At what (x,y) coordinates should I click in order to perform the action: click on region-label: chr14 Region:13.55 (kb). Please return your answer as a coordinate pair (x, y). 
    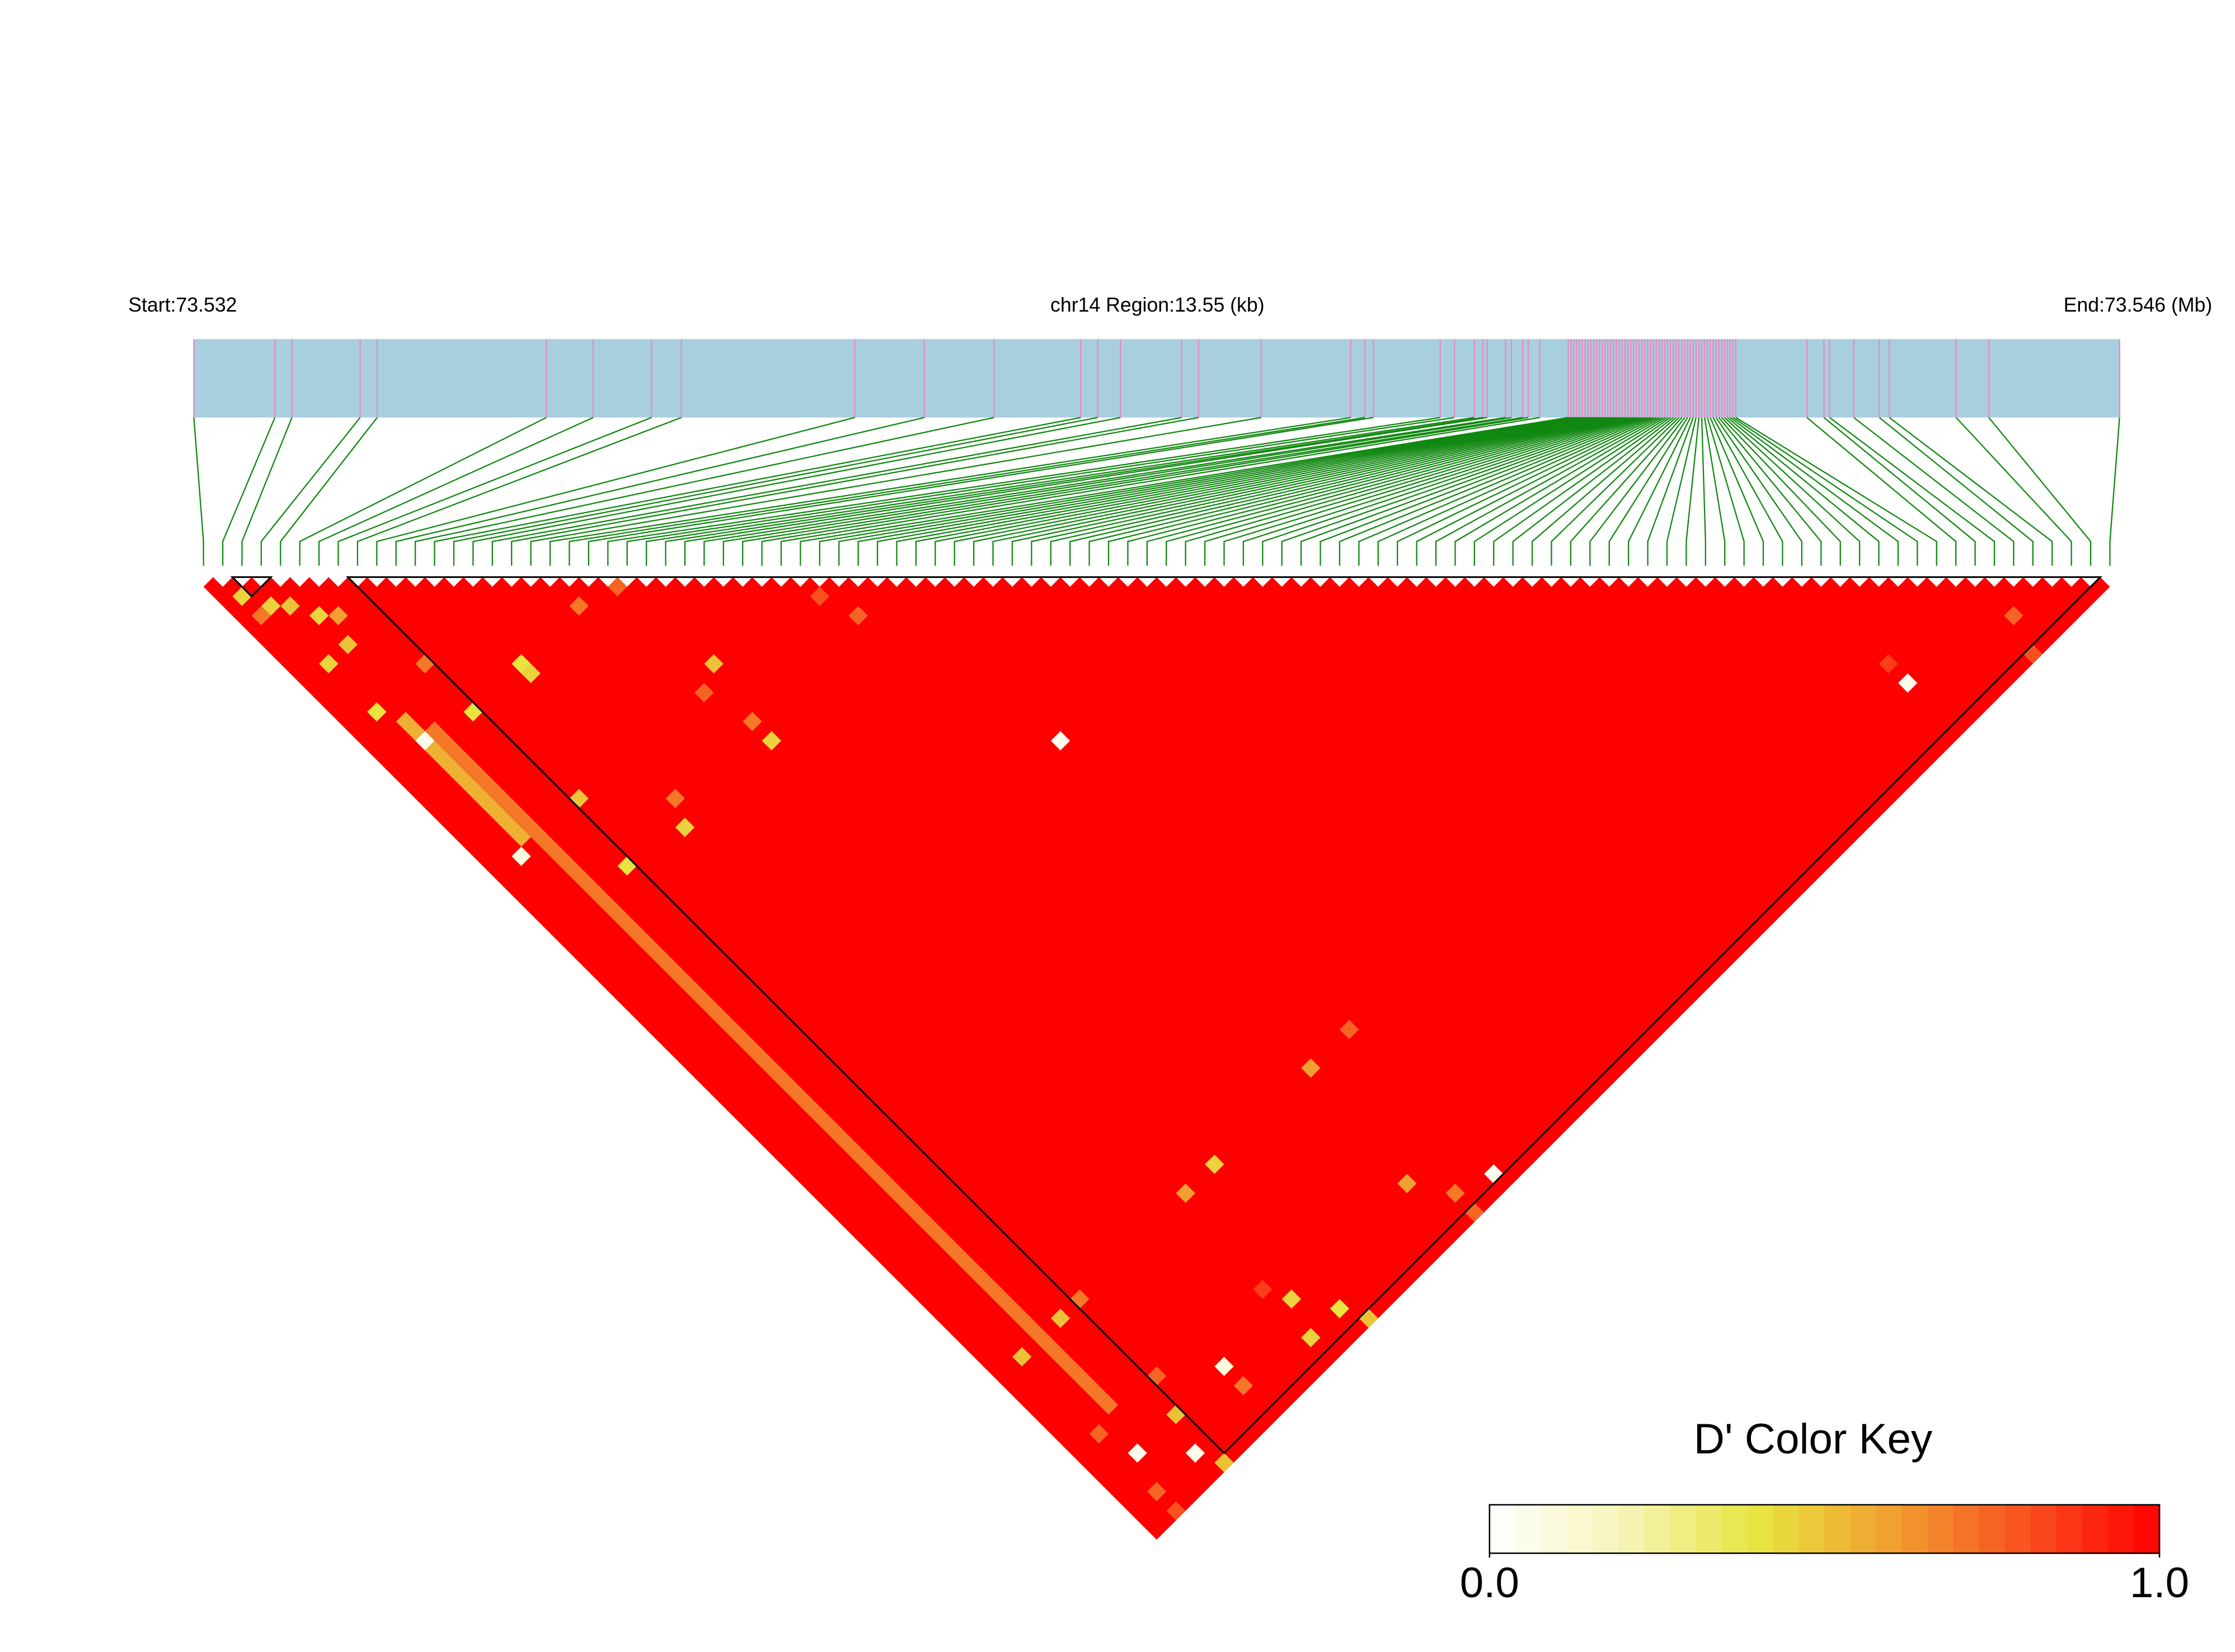
    Looking at the image, I should click on (1157, 305).